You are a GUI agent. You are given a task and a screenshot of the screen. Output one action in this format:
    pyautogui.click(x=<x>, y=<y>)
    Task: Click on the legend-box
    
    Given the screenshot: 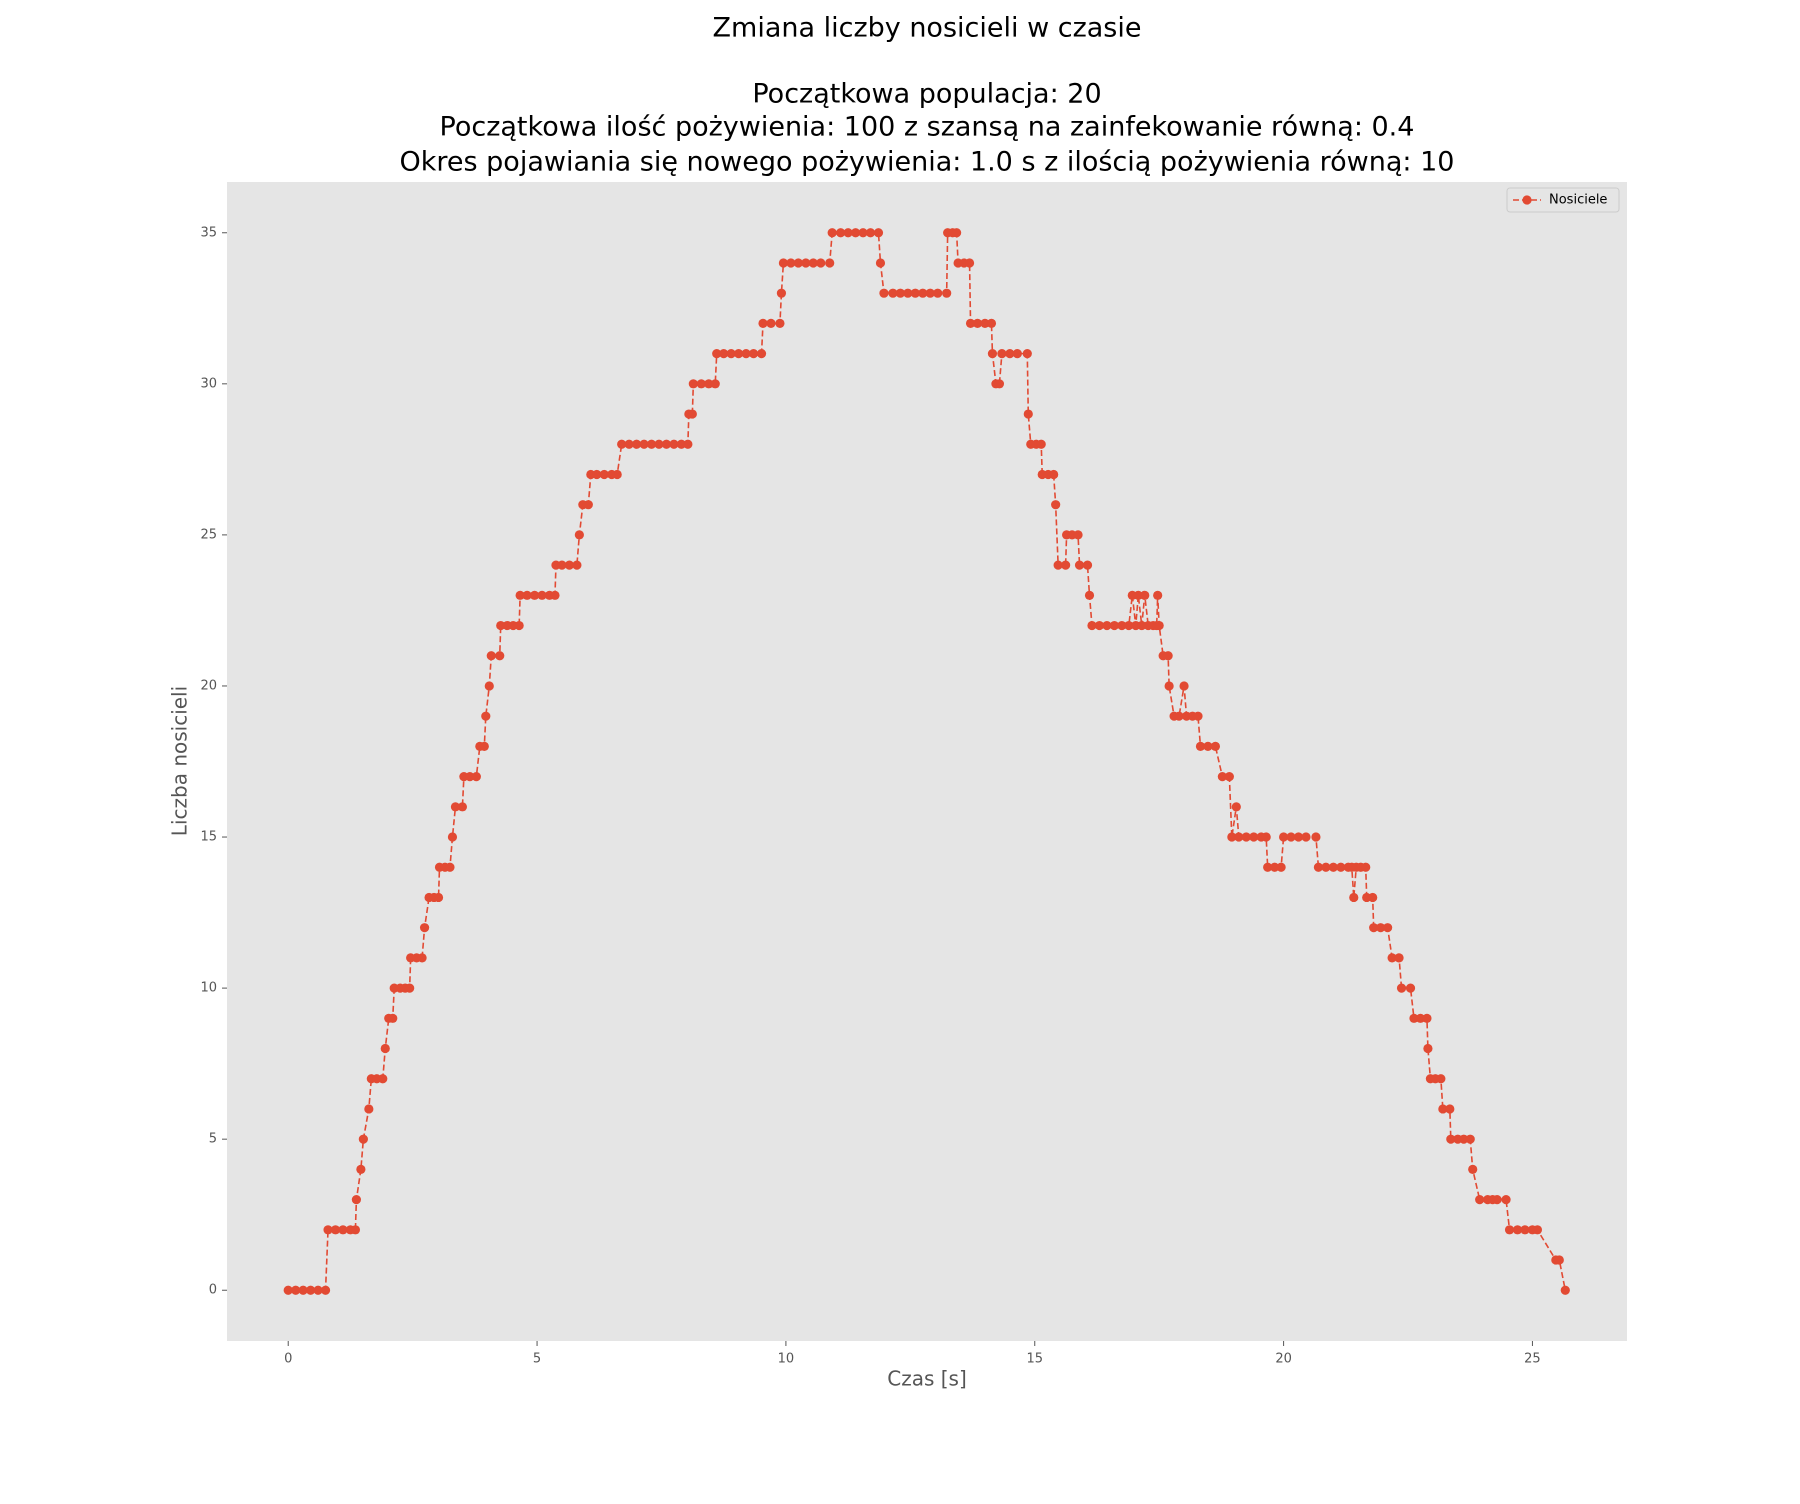 What is the action you would take?
    pyautogui.click(x=1563, y=200)
    